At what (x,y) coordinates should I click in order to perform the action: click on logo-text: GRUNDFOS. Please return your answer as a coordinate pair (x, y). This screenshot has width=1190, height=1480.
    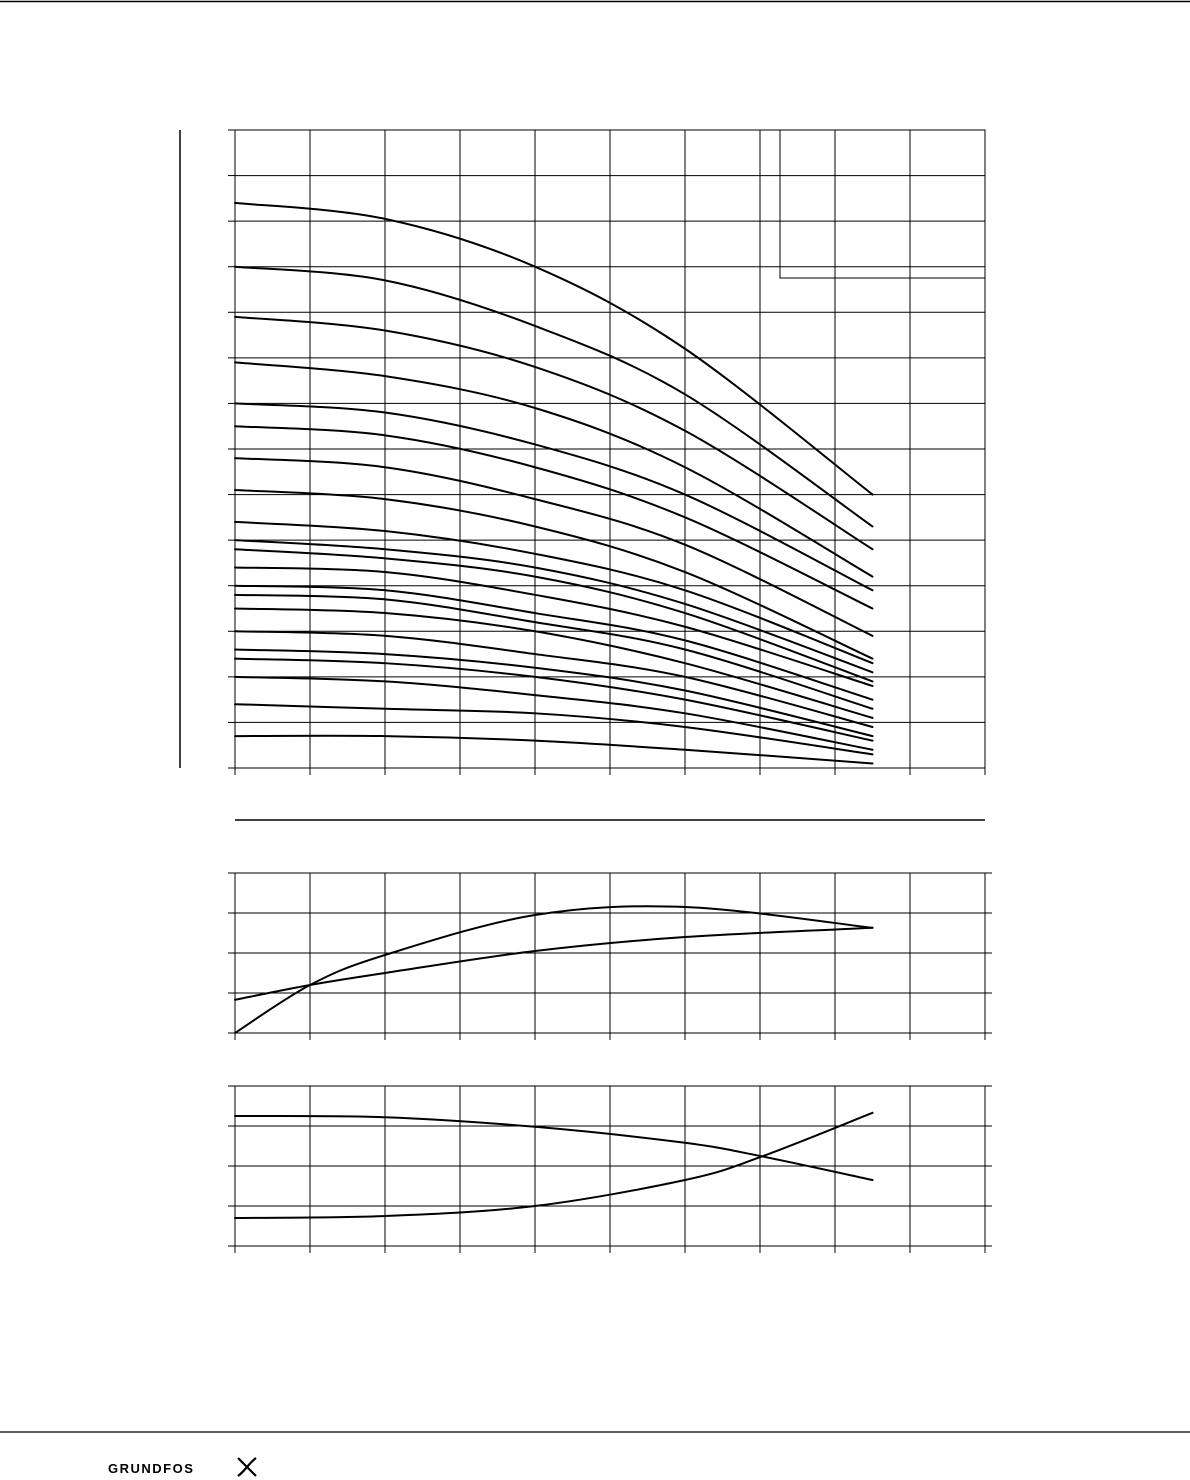
    Looking at the image, I should click on (151, 1468).